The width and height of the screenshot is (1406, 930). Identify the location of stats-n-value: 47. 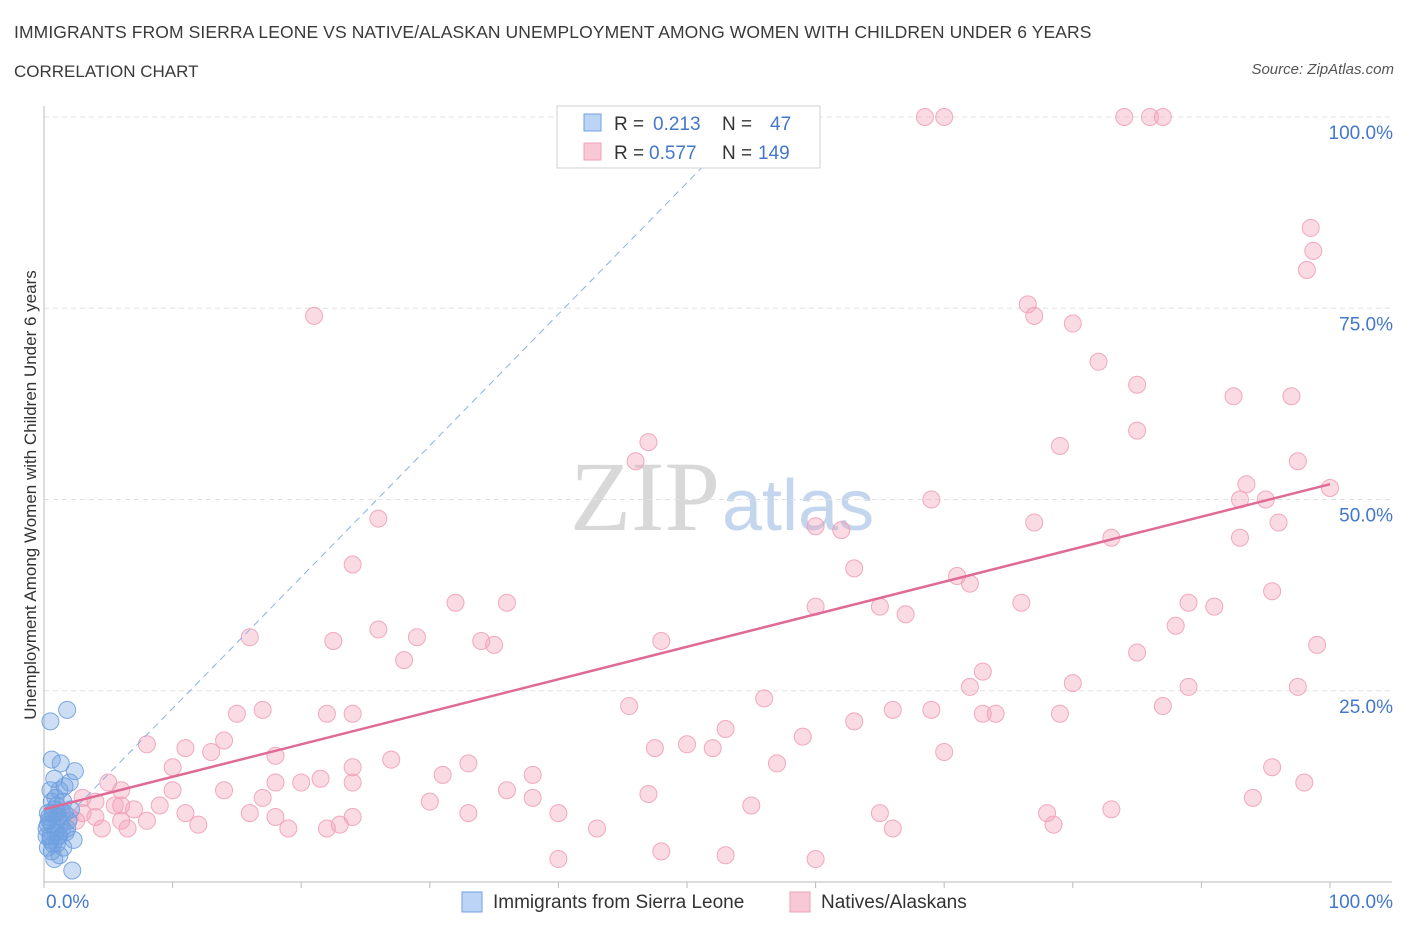
(780, 124).